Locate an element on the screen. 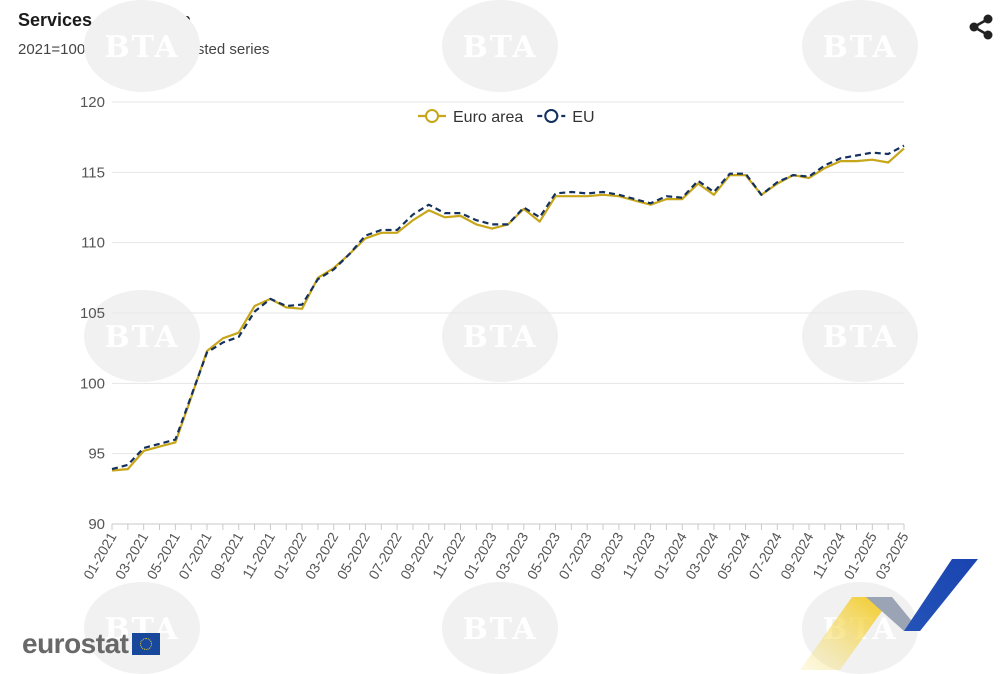 The width and height of the screenshot is (1000, 674). legend: Euro area EU is located at coordinates (506, 117).